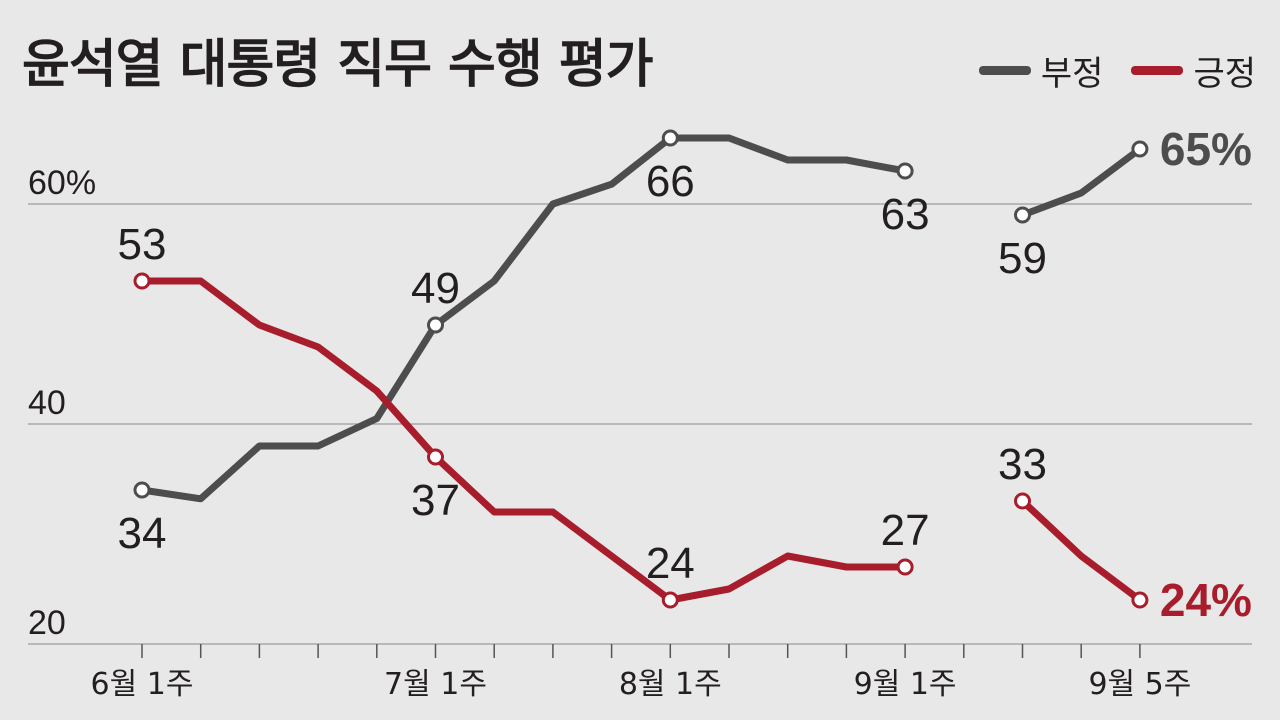  Describe the element at coordinates (47, 403) in the screenshot. I see `y-tick-label: 40` at that location.